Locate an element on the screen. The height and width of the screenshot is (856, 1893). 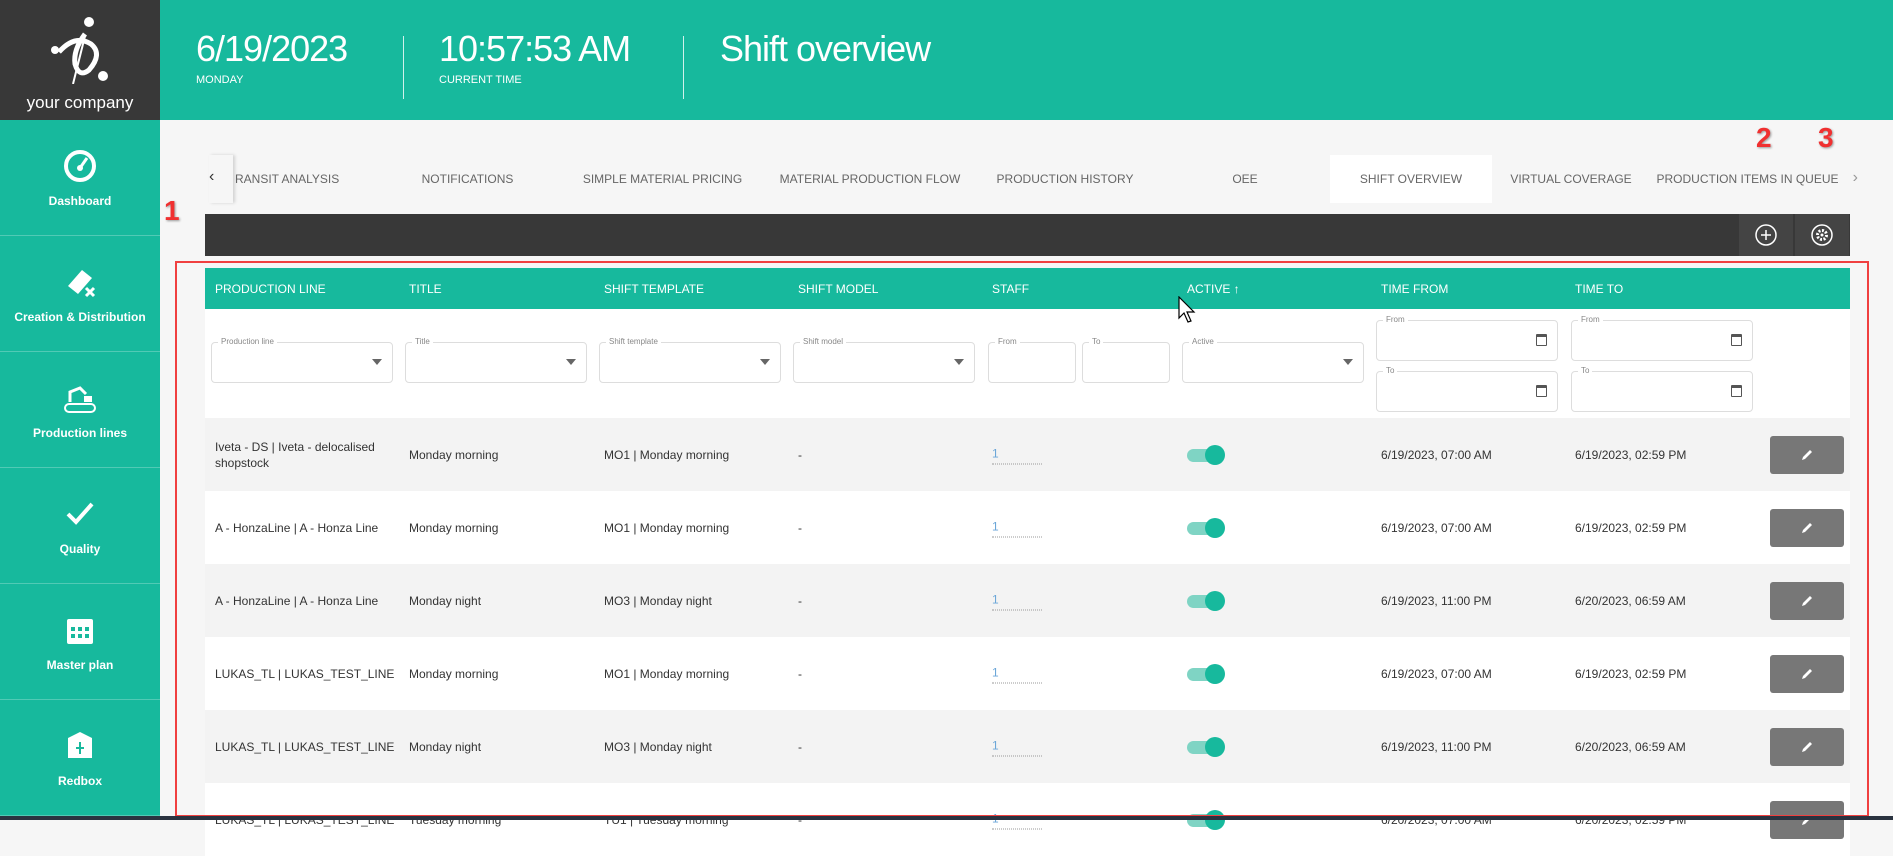
sidebar-item-label: Master plan is located at coordinates (80, 664).